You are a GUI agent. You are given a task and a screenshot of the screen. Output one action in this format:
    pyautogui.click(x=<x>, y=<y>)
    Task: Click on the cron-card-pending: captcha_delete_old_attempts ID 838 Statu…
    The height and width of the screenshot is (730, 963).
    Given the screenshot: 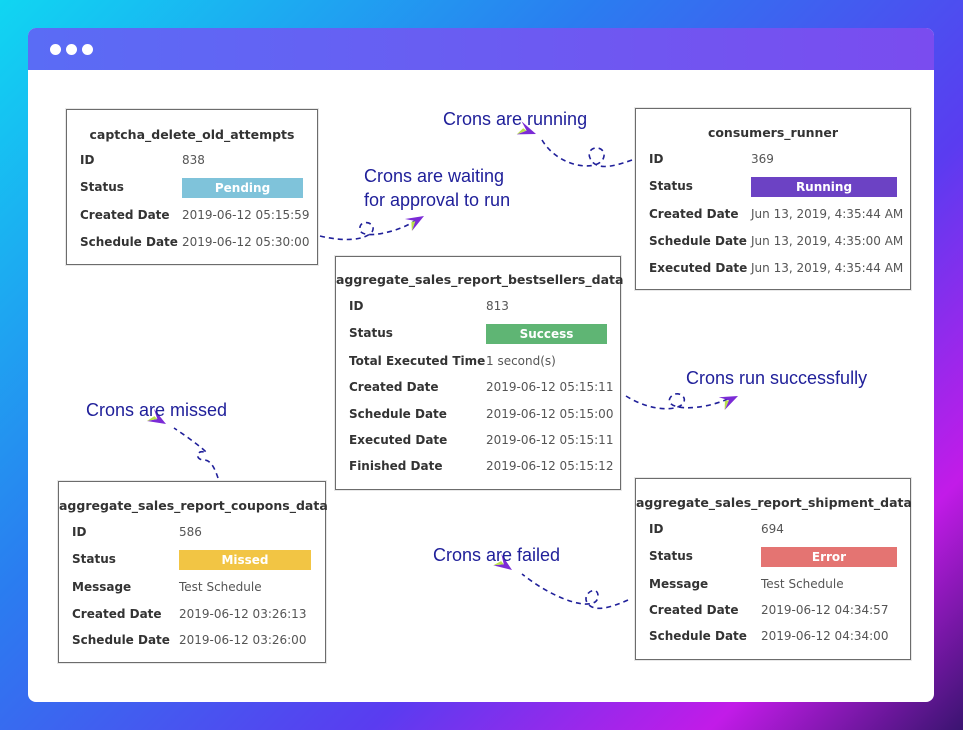 What is the action you would take?
    pyautogui.click(x=192, y=187)
    